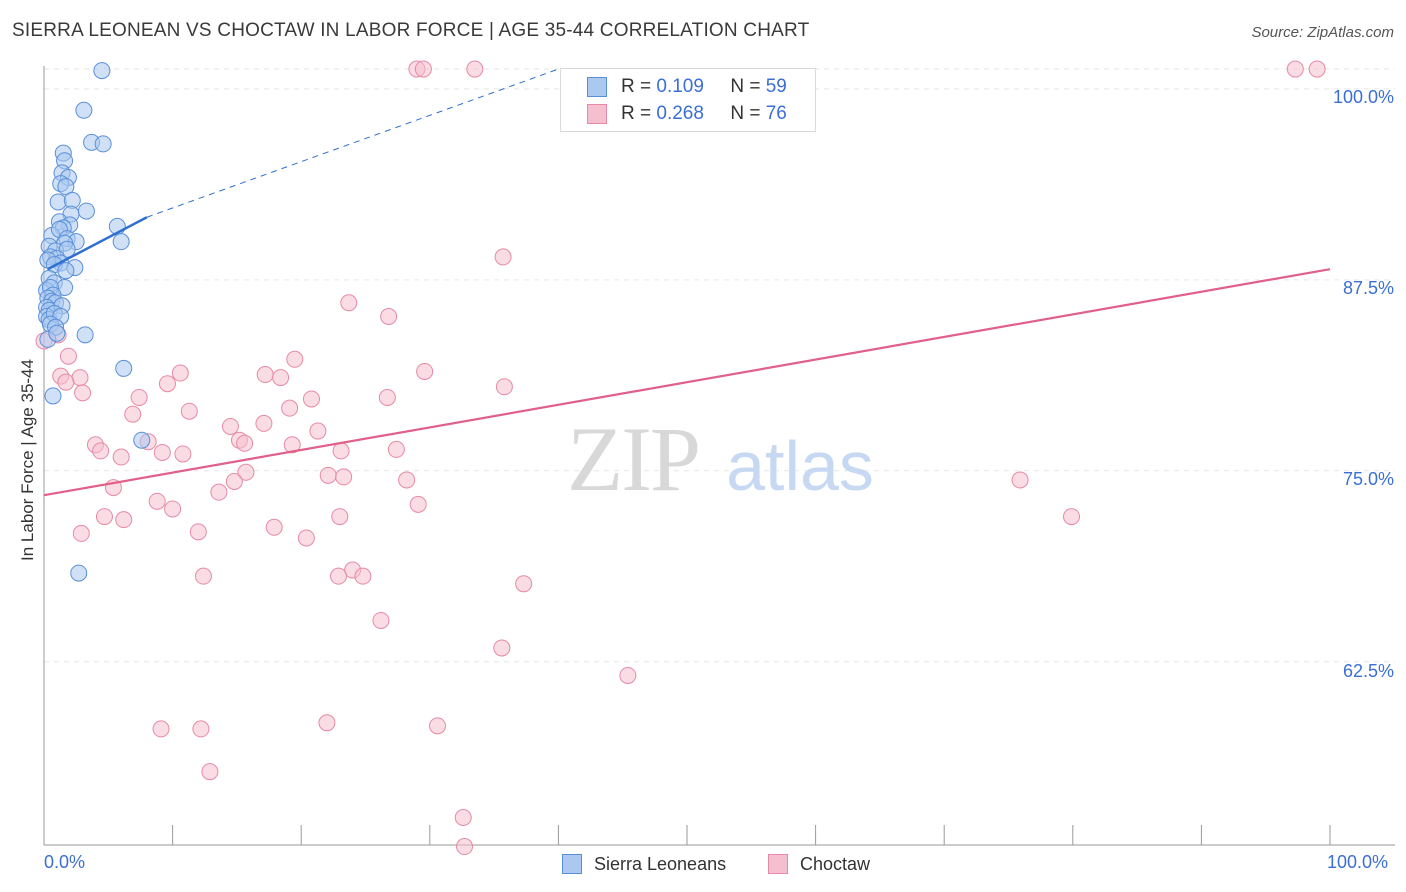 This screenshot has width=1406, height=892. Describe the element at coordinates (597, 87) in the screenshot. I see `legend-swatch-blue` at that location.